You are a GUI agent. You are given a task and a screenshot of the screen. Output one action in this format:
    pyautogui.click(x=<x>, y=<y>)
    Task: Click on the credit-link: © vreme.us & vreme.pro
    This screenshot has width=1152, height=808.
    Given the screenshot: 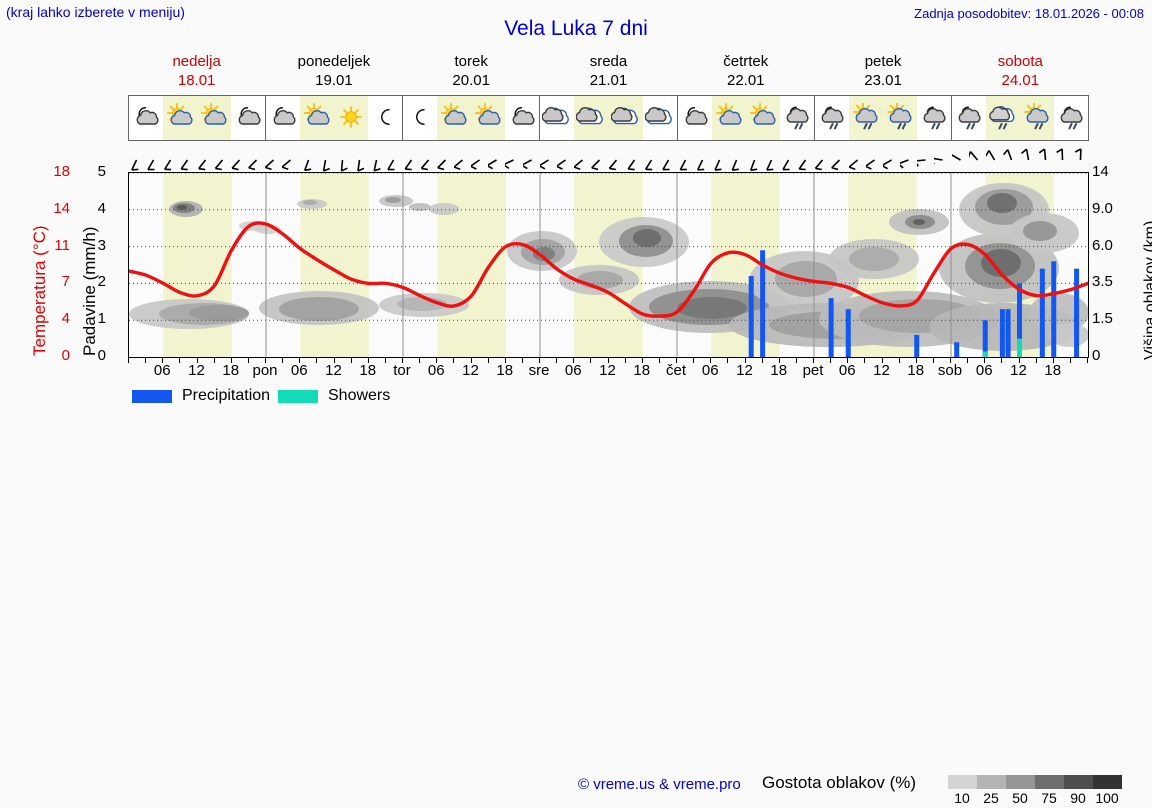 What is the action you would take?
    pyautogui.click(x=659, y=784)
    